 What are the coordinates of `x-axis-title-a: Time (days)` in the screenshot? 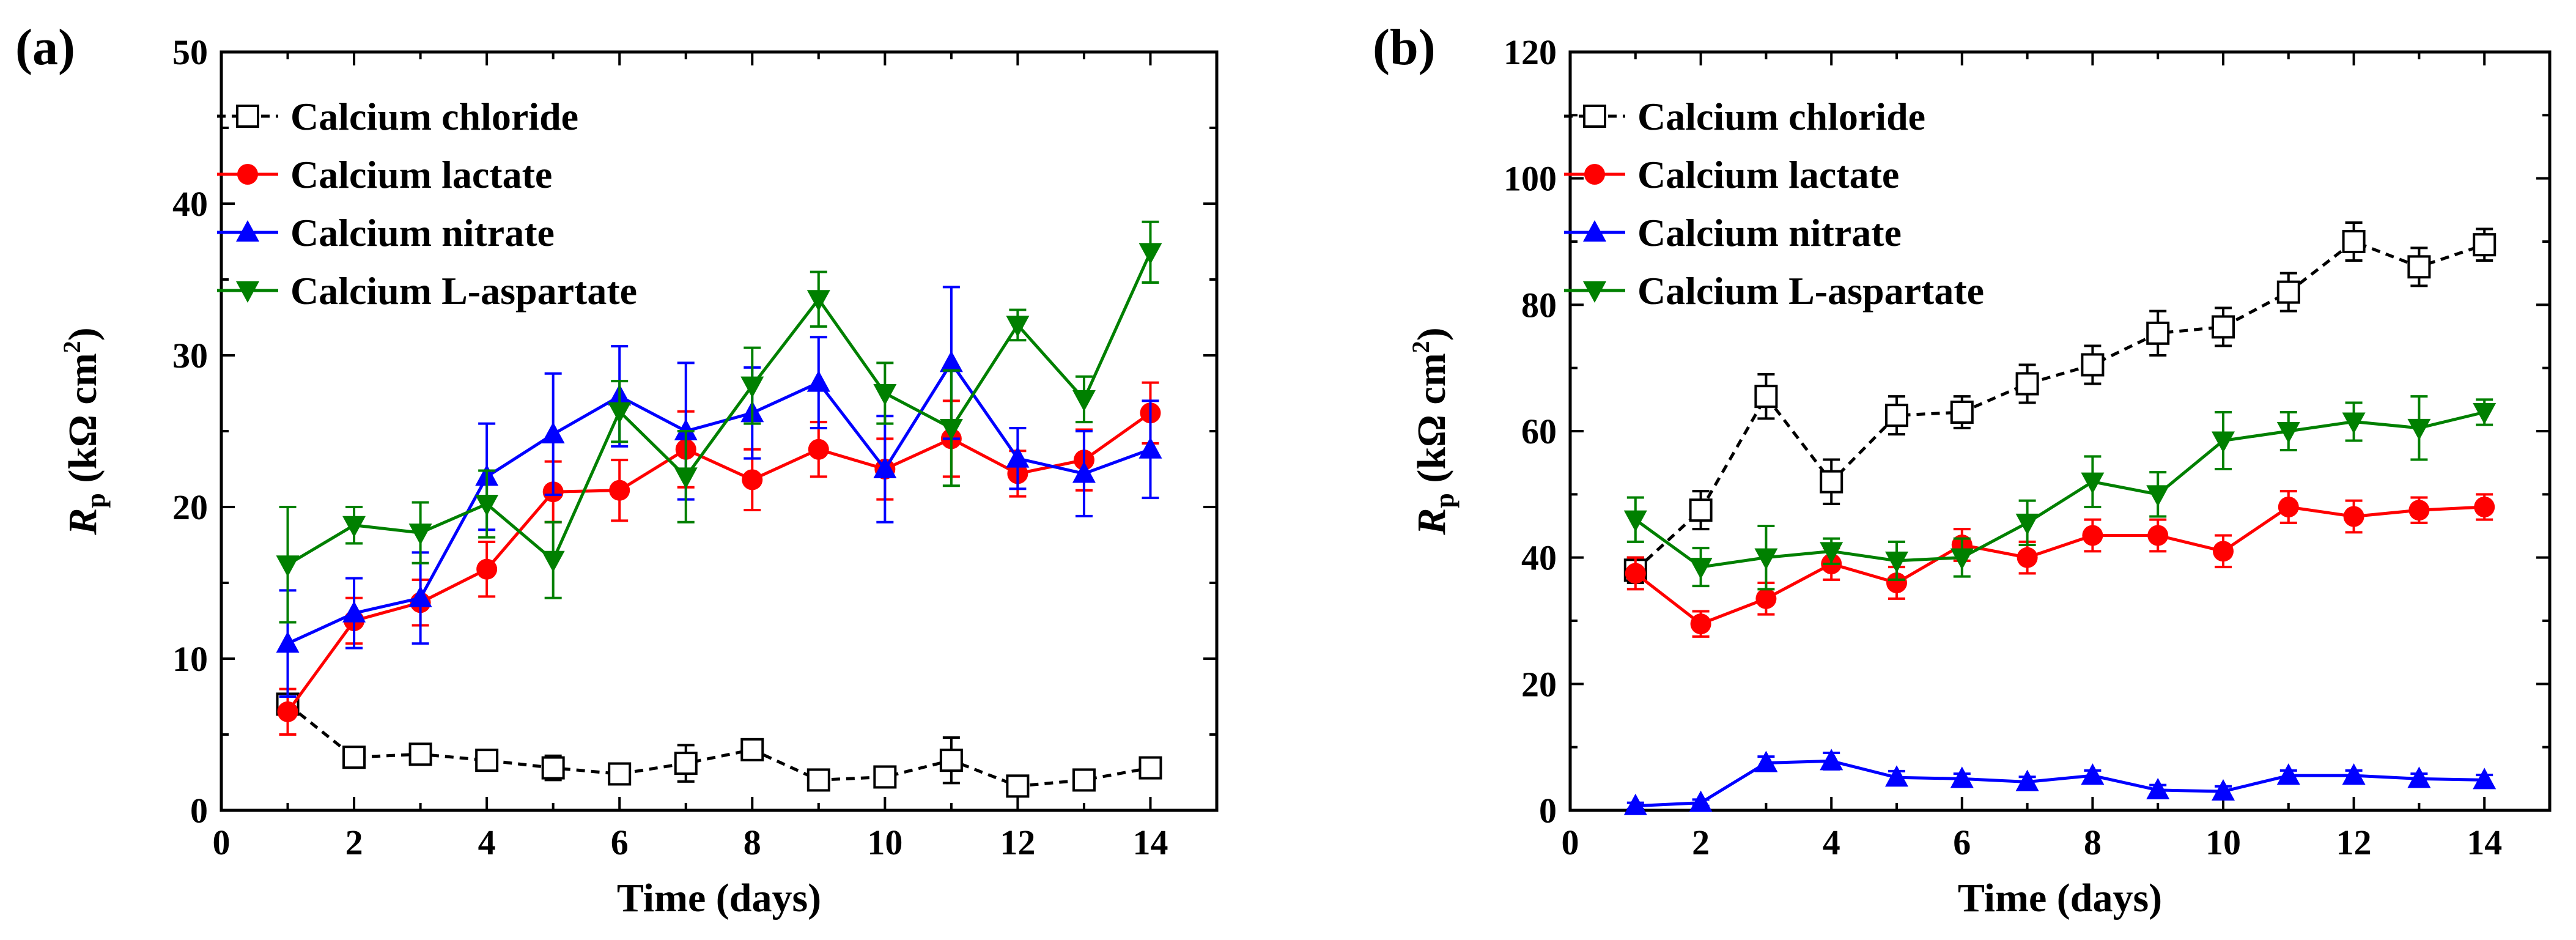 It's located at (719, 898).